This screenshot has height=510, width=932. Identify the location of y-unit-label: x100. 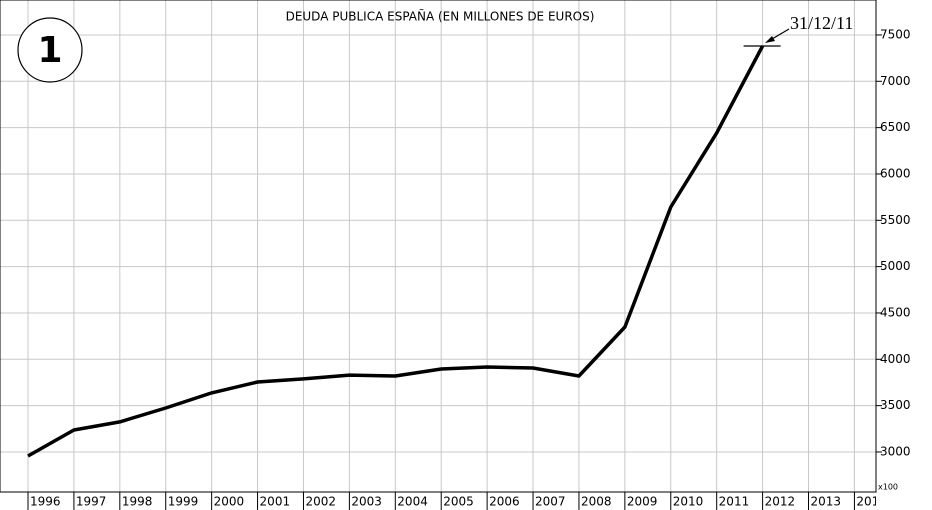
(888, 487).